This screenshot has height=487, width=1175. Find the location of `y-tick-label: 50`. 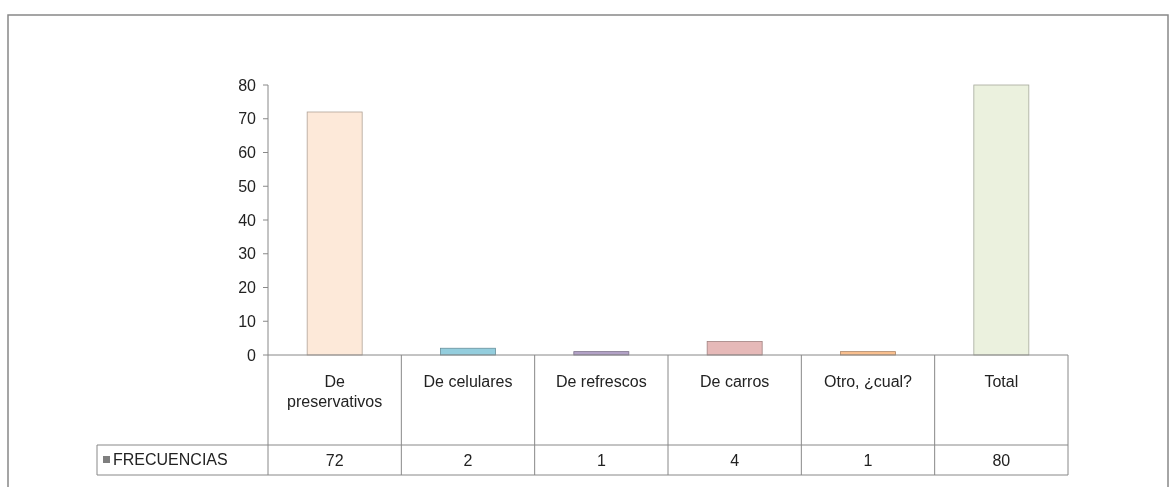

y-tick-label: 50 is located at coordinates (247, 186).